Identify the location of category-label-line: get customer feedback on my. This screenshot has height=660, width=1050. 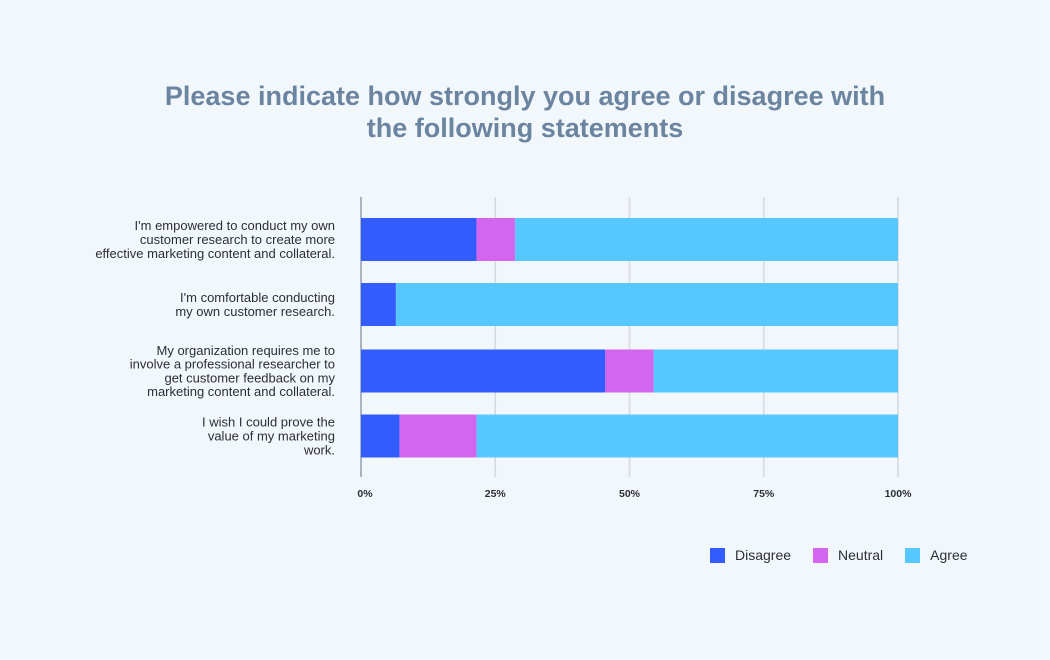
(249, 377).